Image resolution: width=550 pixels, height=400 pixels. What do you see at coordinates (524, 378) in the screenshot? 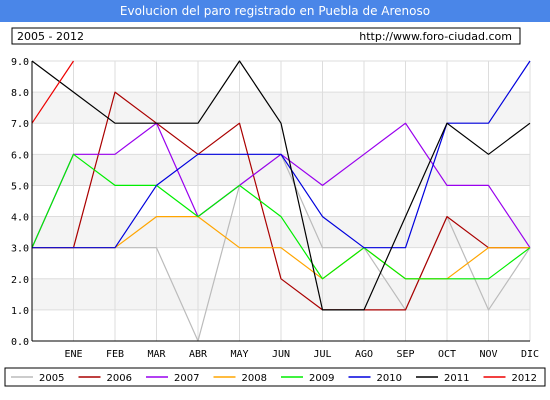
I see `legend-label: 2012` at bounding box center [524, 378].